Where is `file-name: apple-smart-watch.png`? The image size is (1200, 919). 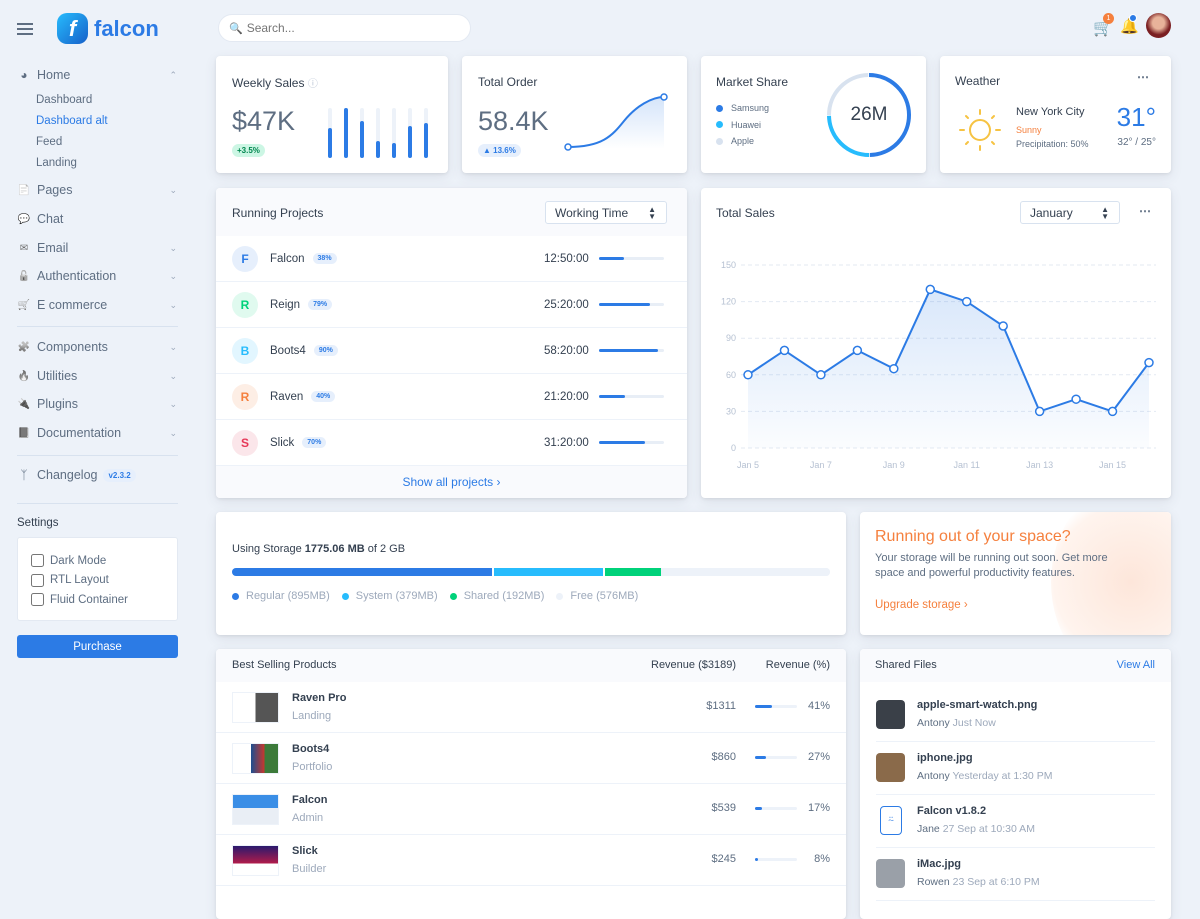 file-name: apple-smart-watch.png is located at coordinates (977, 705).